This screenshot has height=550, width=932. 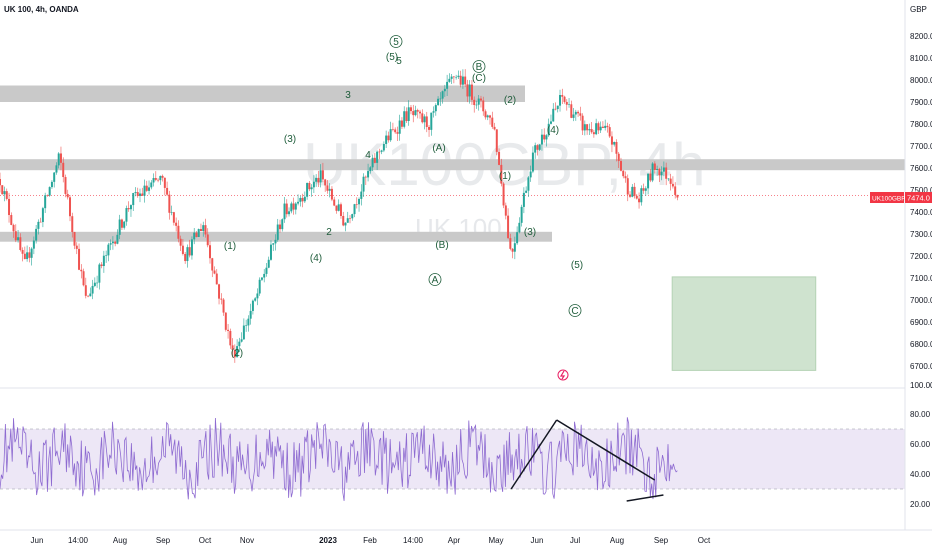 I want to click on price-tick-label: 8200.0, so click(x=921, y=36).